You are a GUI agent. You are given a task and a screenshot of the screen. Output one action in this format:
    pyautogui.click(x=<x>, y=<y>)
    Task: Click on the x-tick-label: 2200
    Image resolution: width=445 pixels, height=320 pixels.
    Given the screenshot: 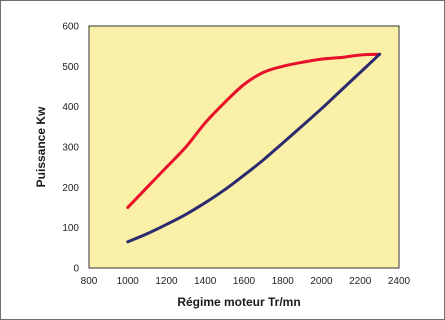 What is the action you would take?
    pyautogui.click(x=360, y=281)
    